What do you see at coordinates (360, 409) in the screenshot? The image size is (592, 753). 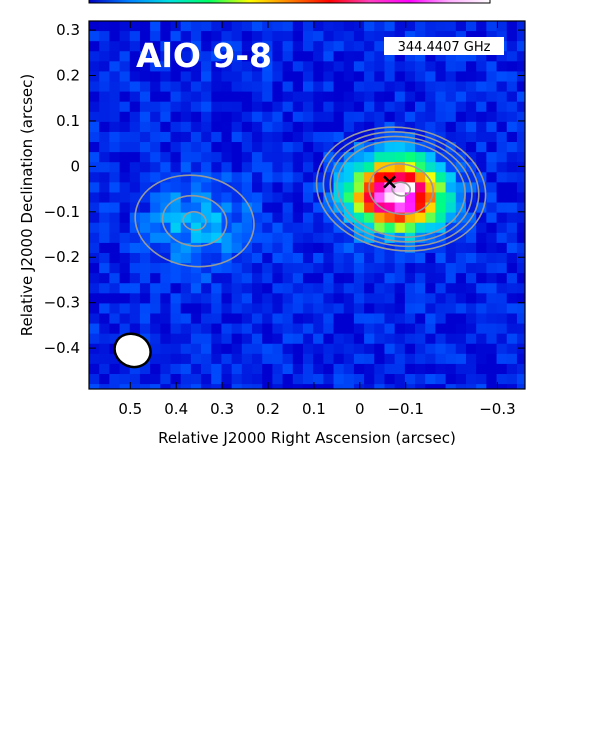 I see `x-tick-label: 0` at bounding box center [360, 409].